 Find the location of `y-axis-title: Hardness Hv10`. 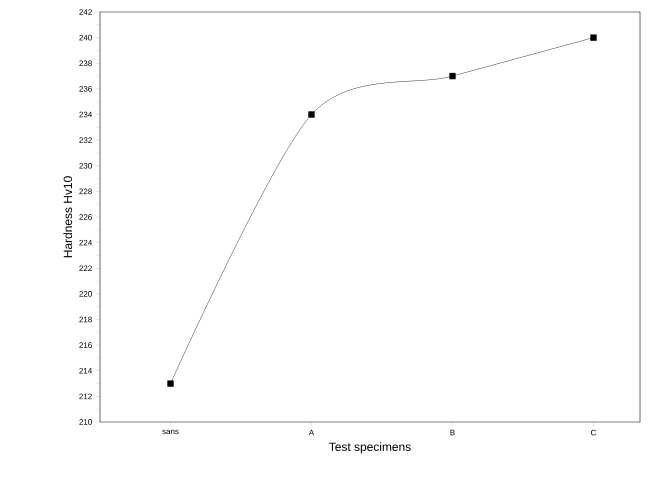

y-axis-title: Hardness Hv10 is located at coordinates (67, 217).